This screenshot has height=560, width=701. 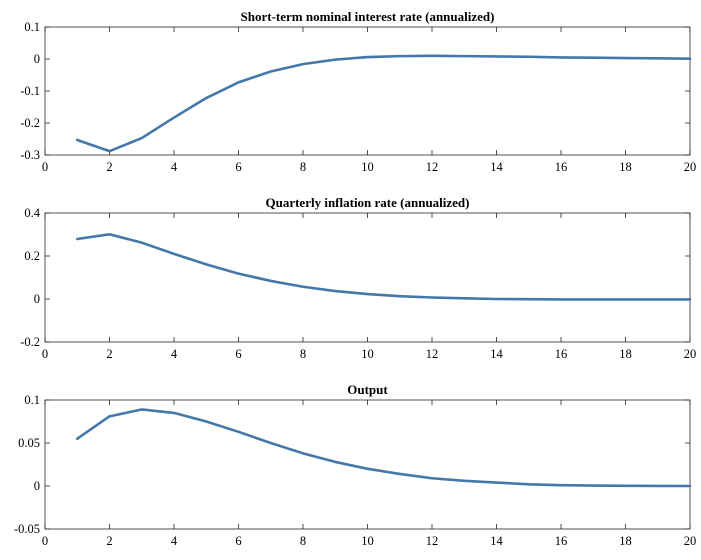 What do you see at coordinates (27, 529) in the screenshot?
I see `y-tick-label: -0.05` at bounding box center [27, 529].